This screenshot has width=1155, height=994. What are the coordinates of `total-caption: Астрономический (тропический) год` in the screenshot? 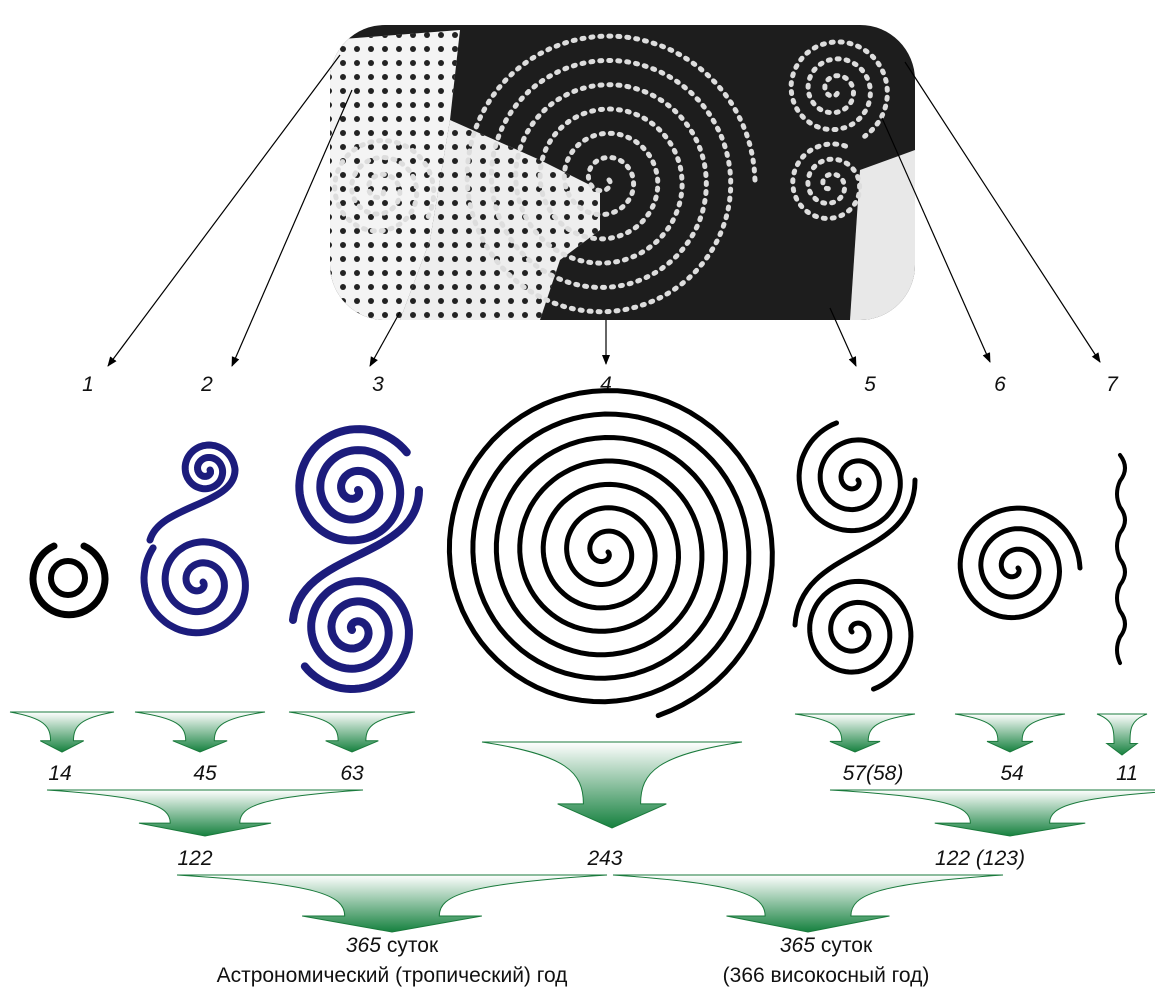 It's located at (392, 975).